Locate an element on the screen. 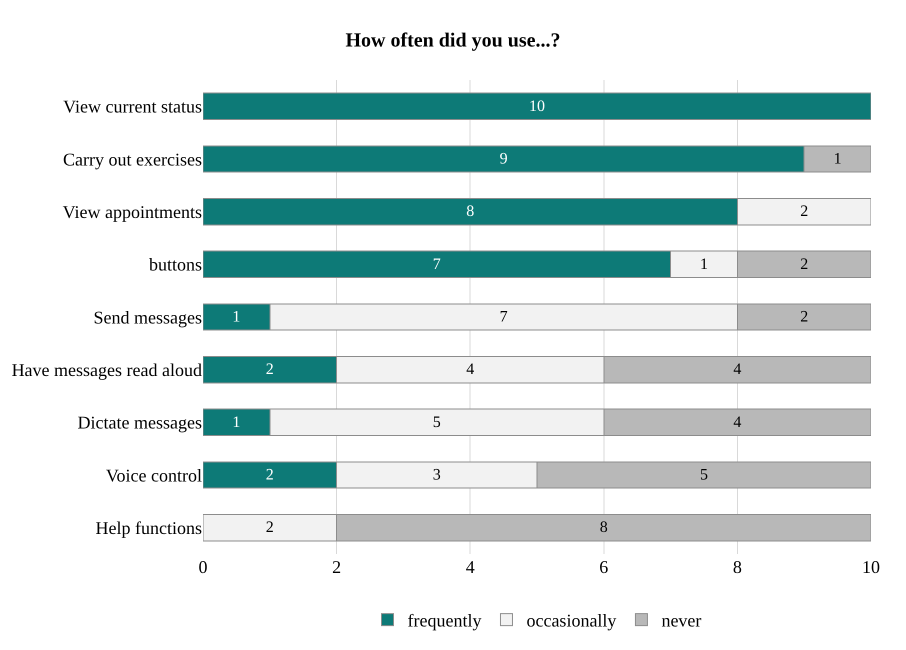 Image resolution: width=906 pixels, height=650 pixels. legend-label: occasionally is located at coordinates (571, 620).